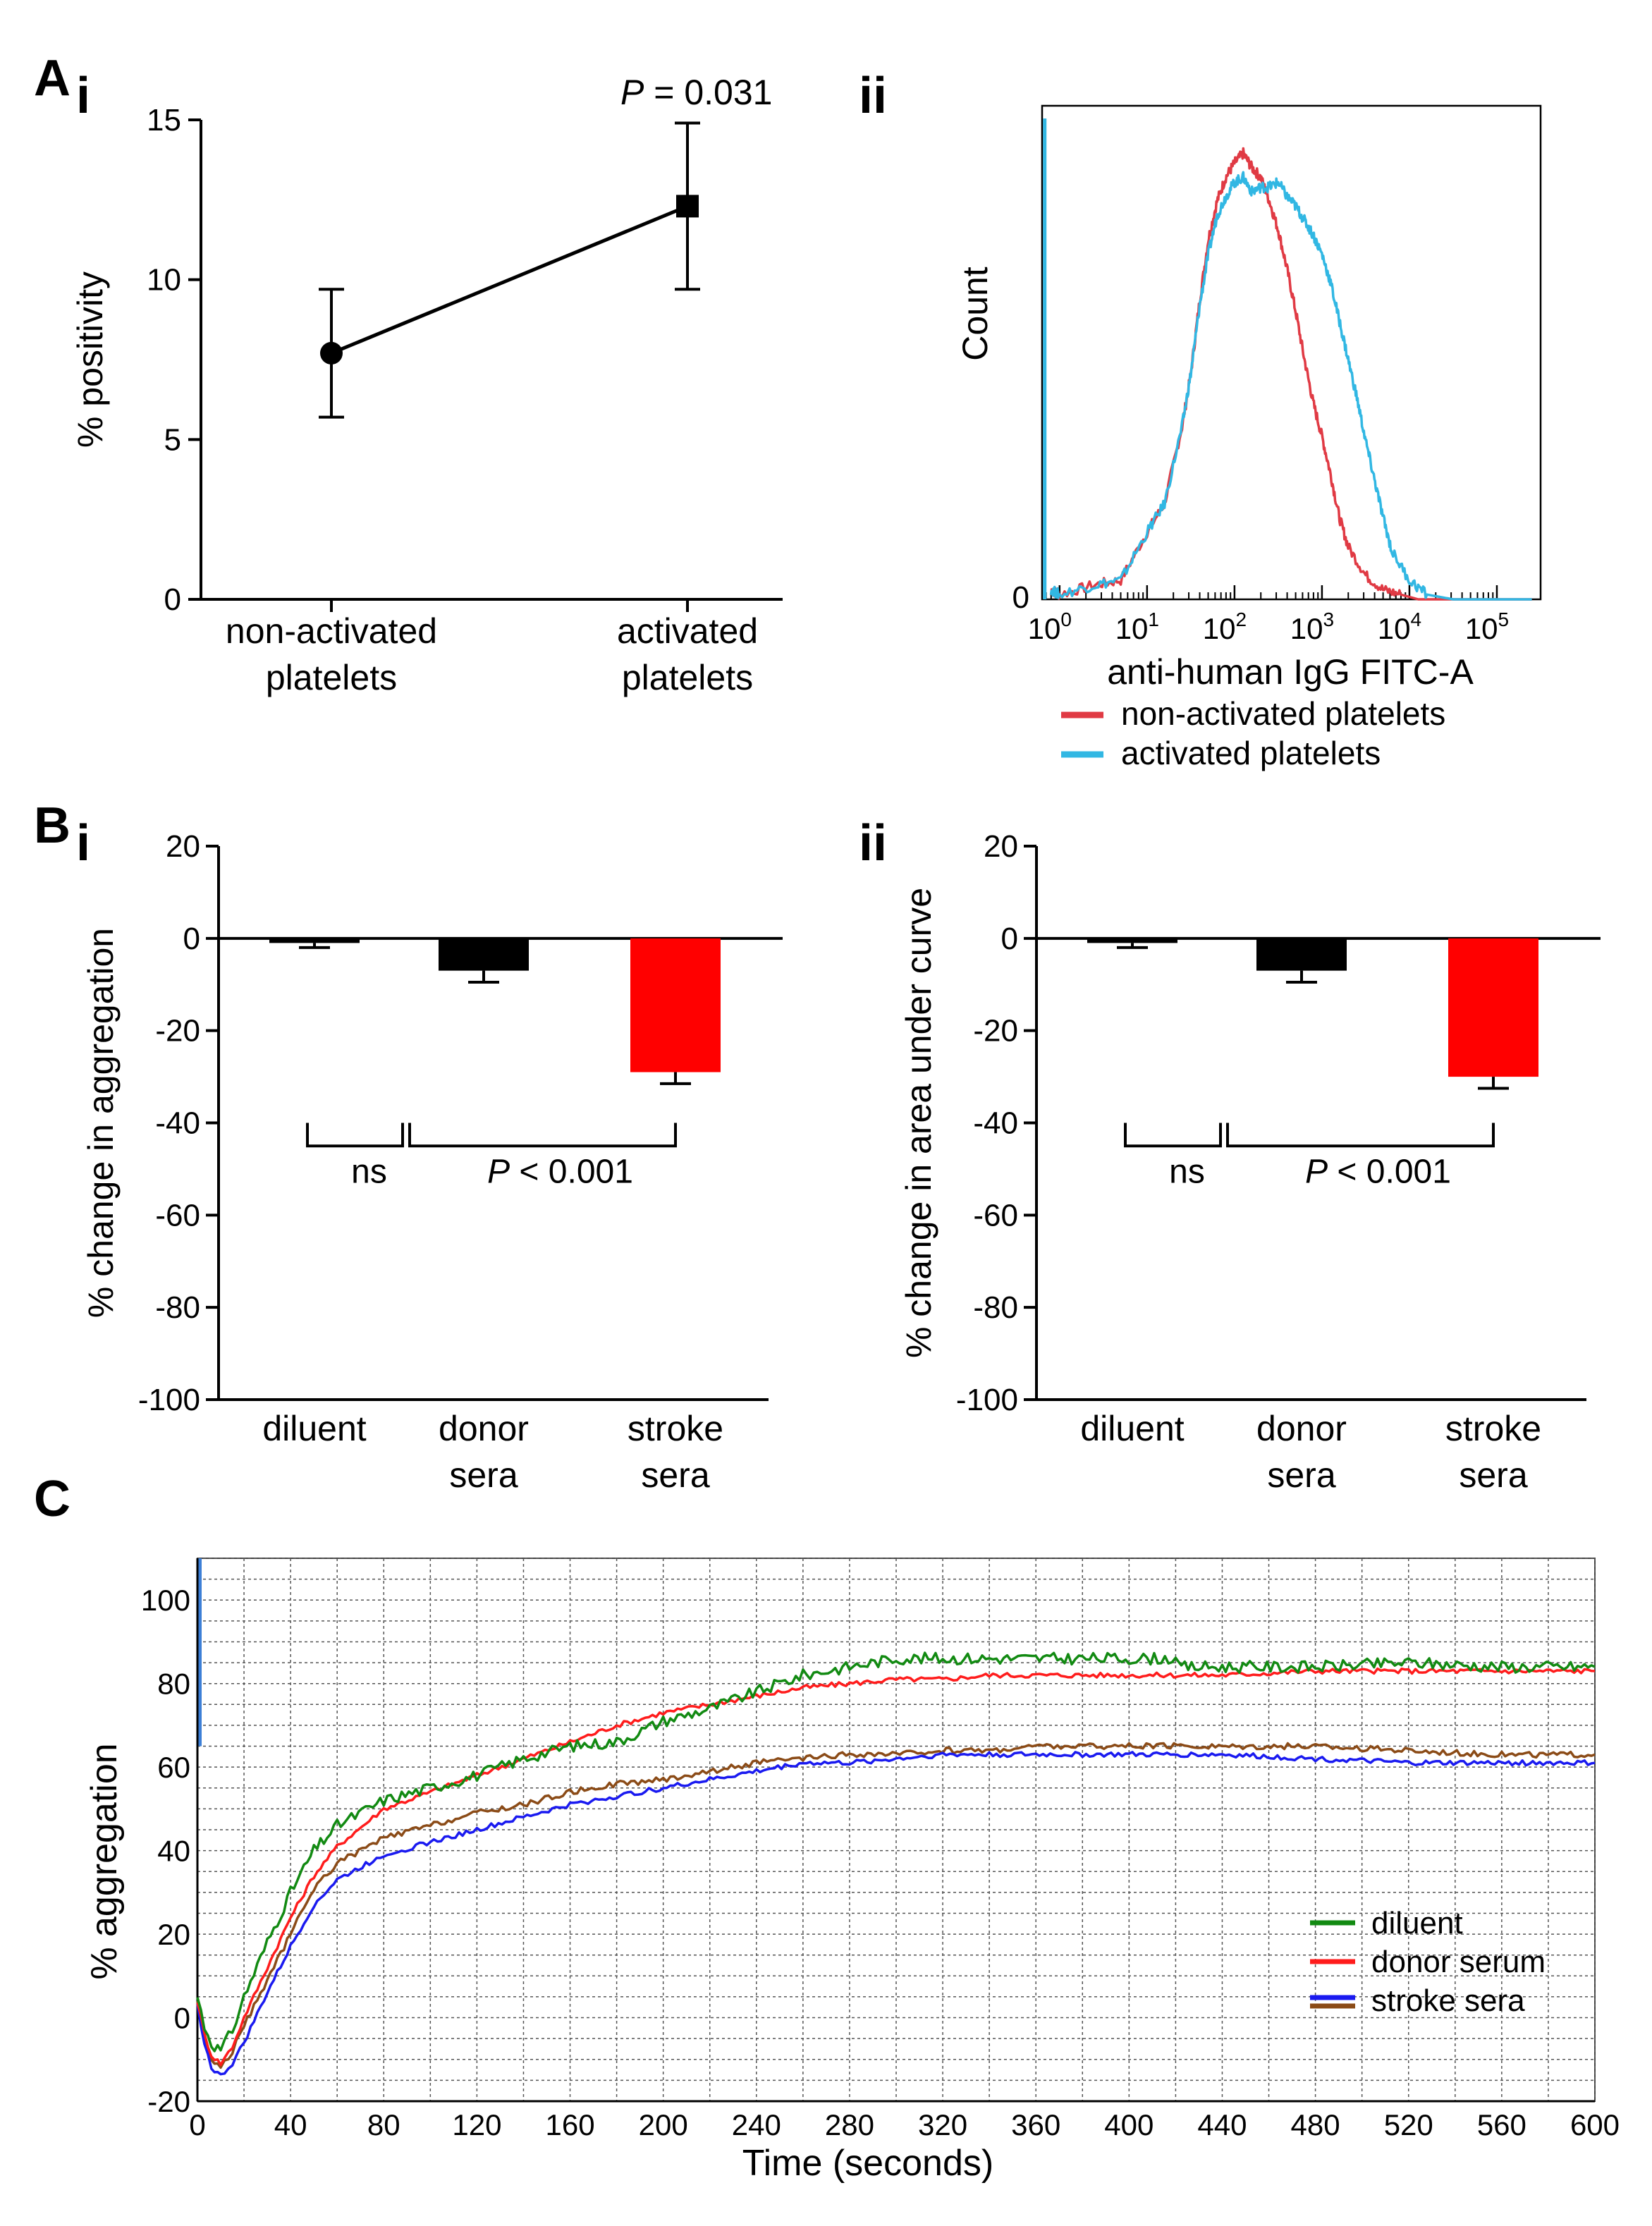  Describe the element at coordinates (166, 1600) in the screenshot. I see `y-tick-label: 100` at that location.